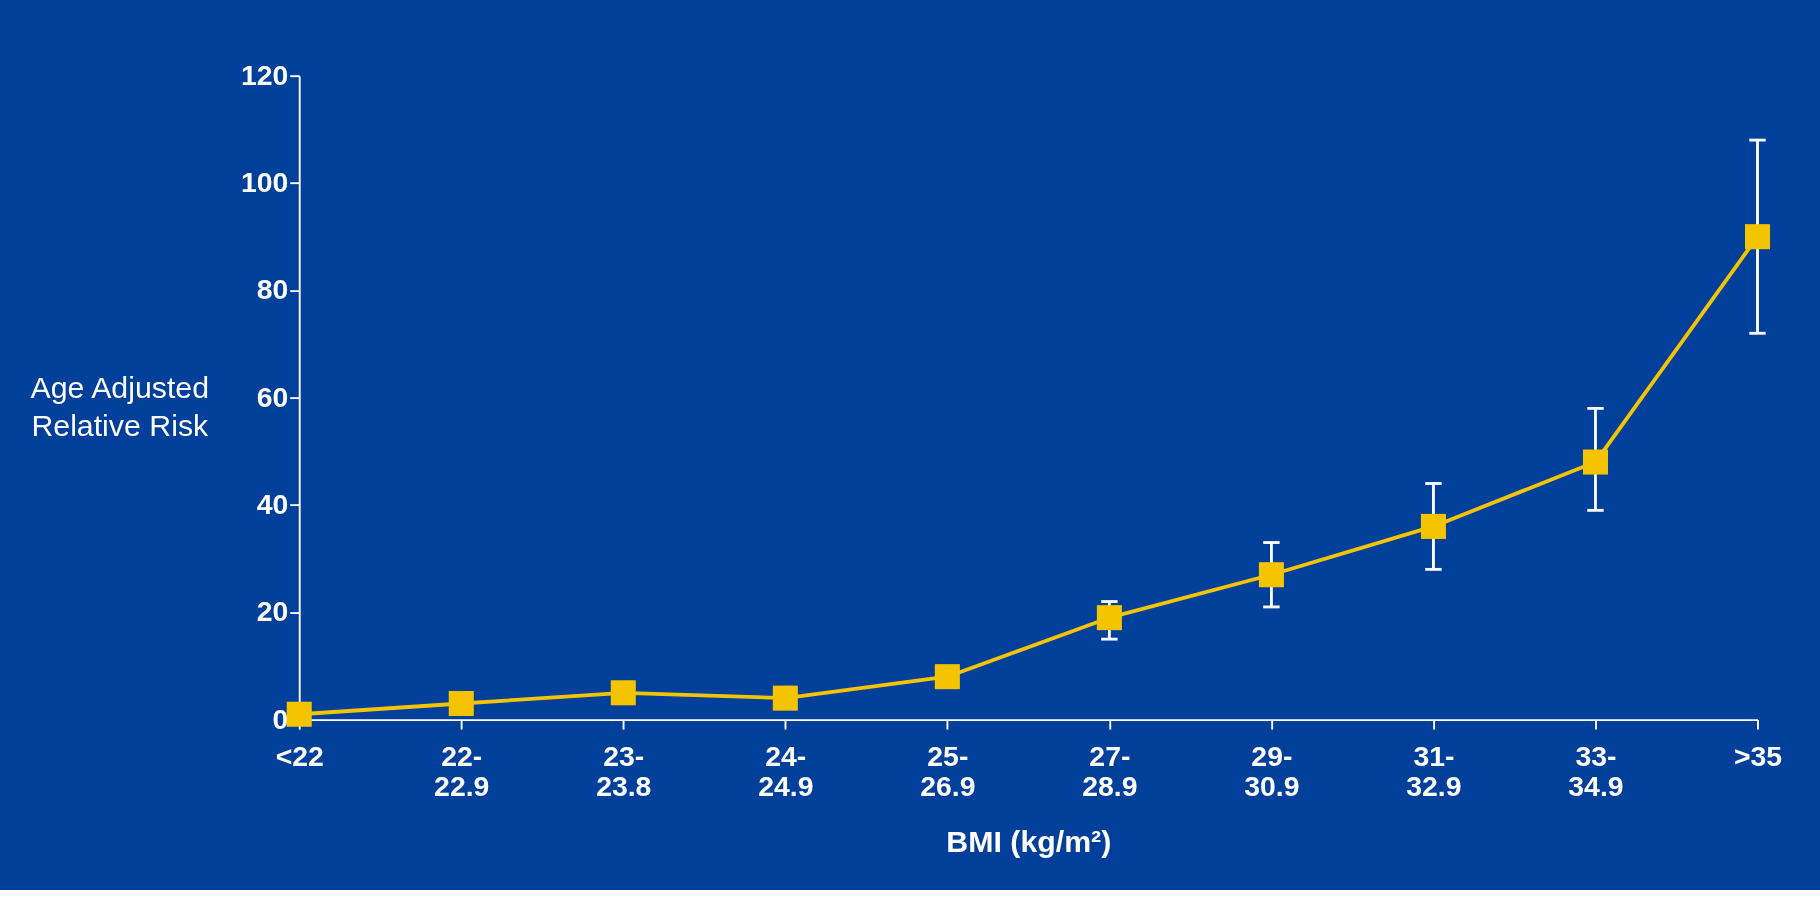 Image resolution: width=1820 pixels, height=914 pixels. I want to click on x-tick-label: 24- 24.9, so click(786, 770).